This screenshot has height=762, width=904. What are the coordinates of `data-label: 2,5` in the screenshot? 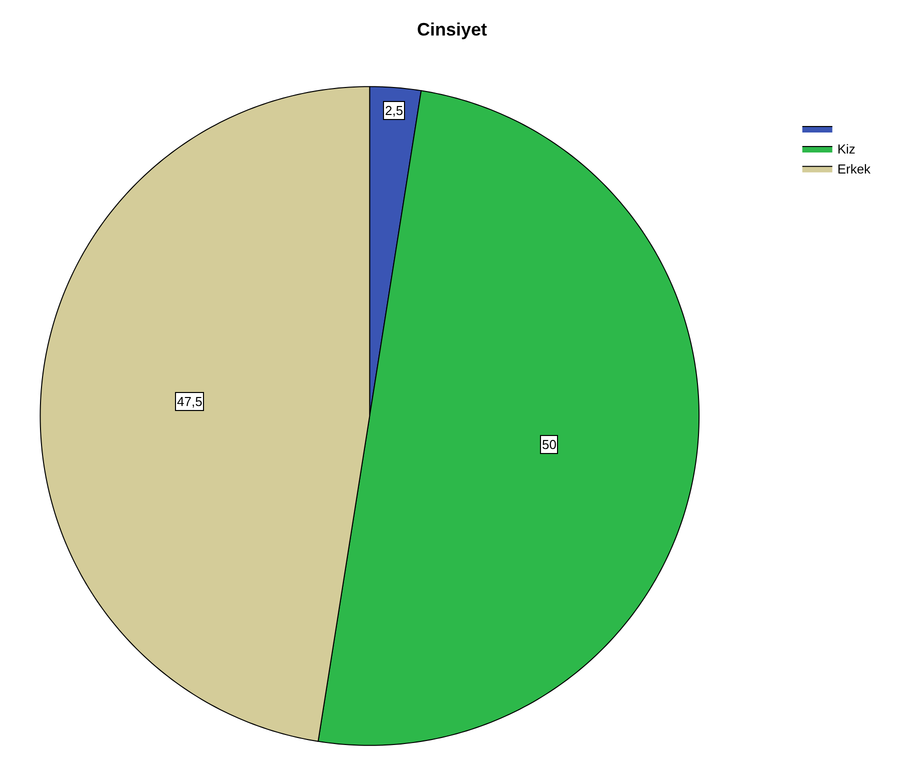 It's located at (394, 110).